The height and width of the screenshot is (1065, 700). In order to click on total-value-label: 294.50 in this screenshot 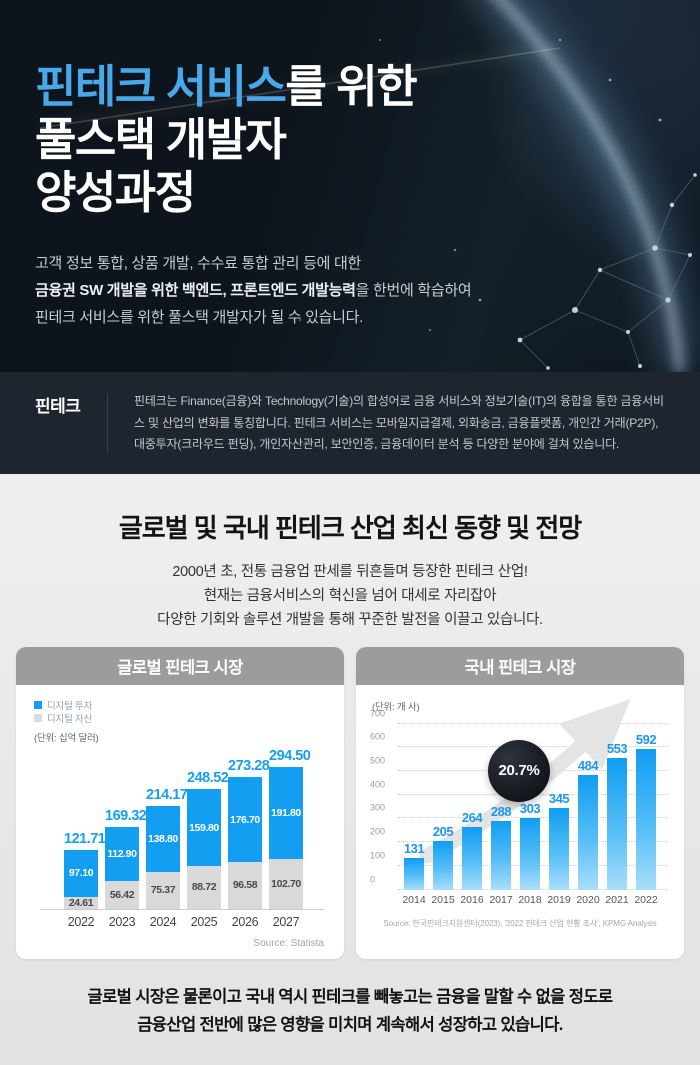, I will do `click(290, 756)`.